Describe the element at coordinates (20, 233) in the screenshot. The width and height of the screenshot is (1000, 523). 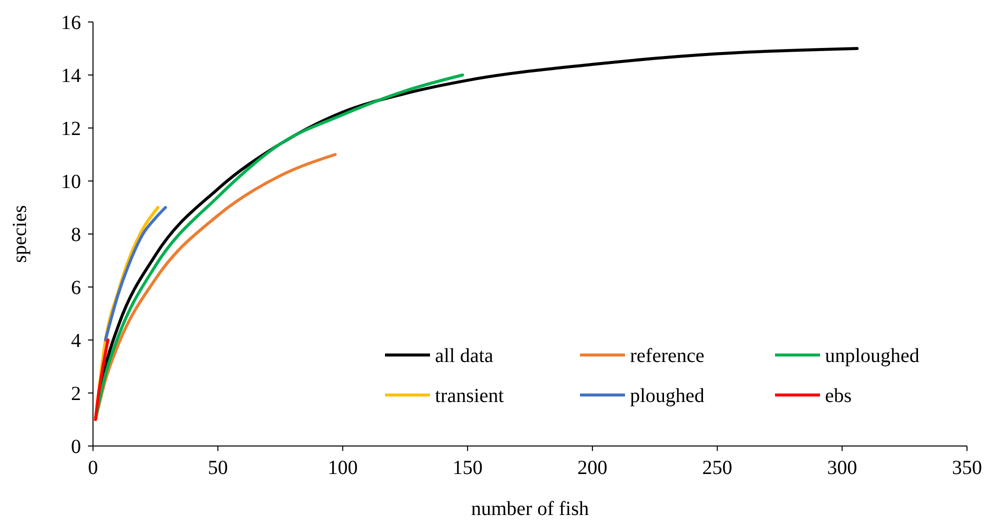
I see `y-axis-title: species` at that location.